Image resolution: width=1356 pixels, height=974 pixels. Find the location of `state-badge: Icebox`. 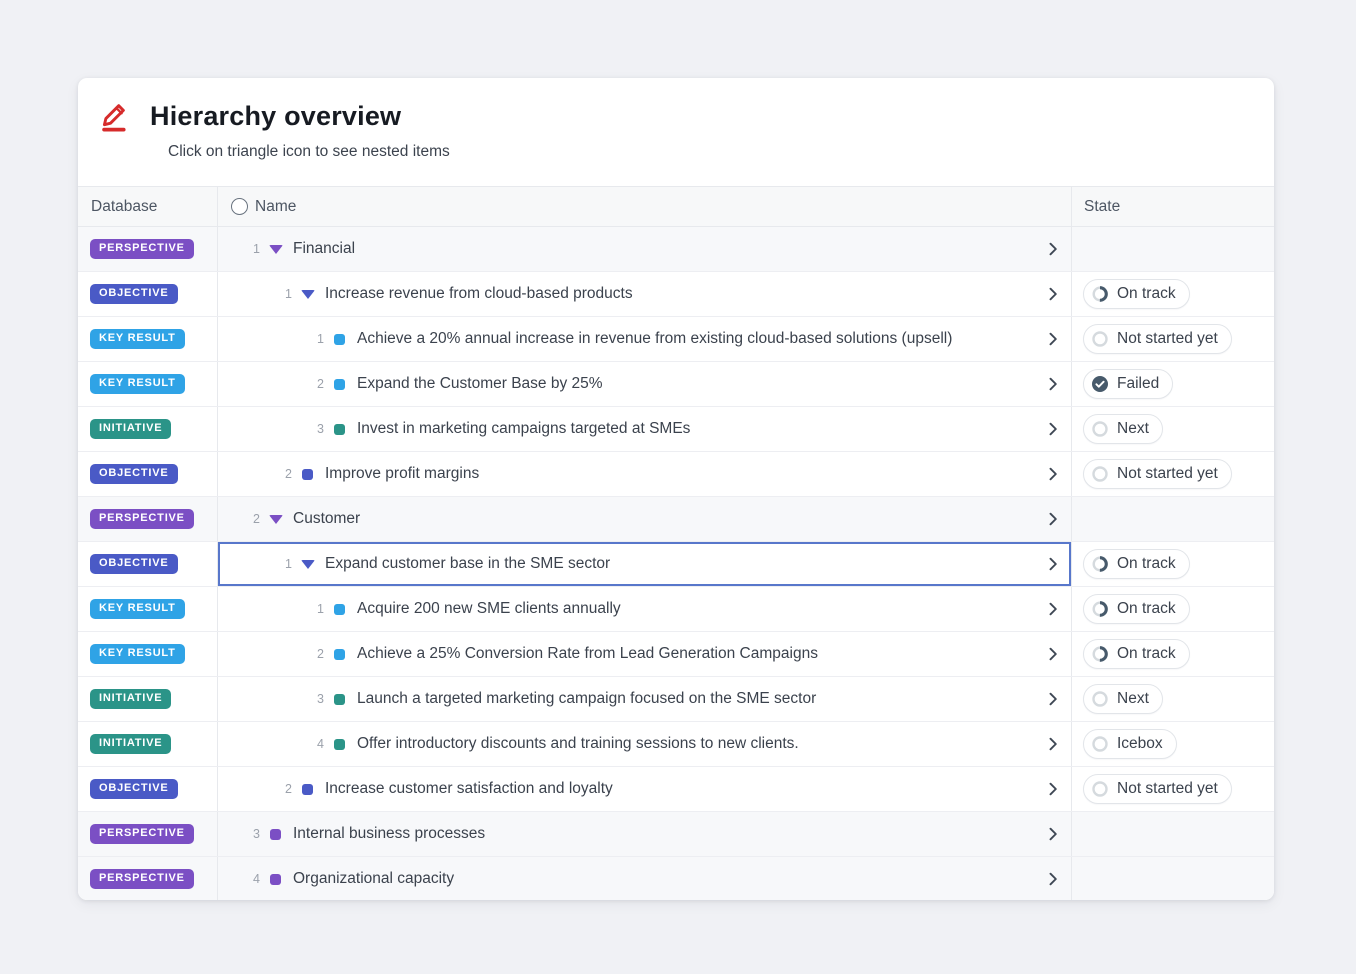

state-badge: Icebox is located at coordinates (1130, 744).